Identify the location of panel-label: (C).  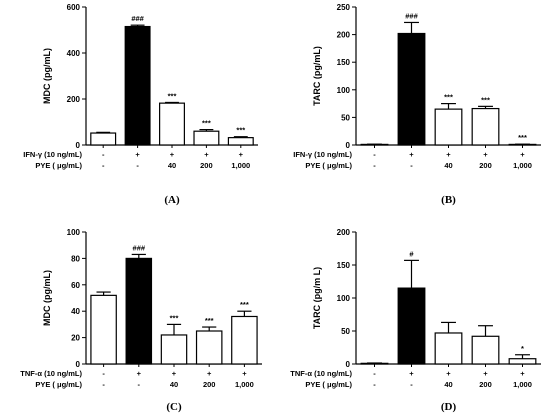
(174, 407).